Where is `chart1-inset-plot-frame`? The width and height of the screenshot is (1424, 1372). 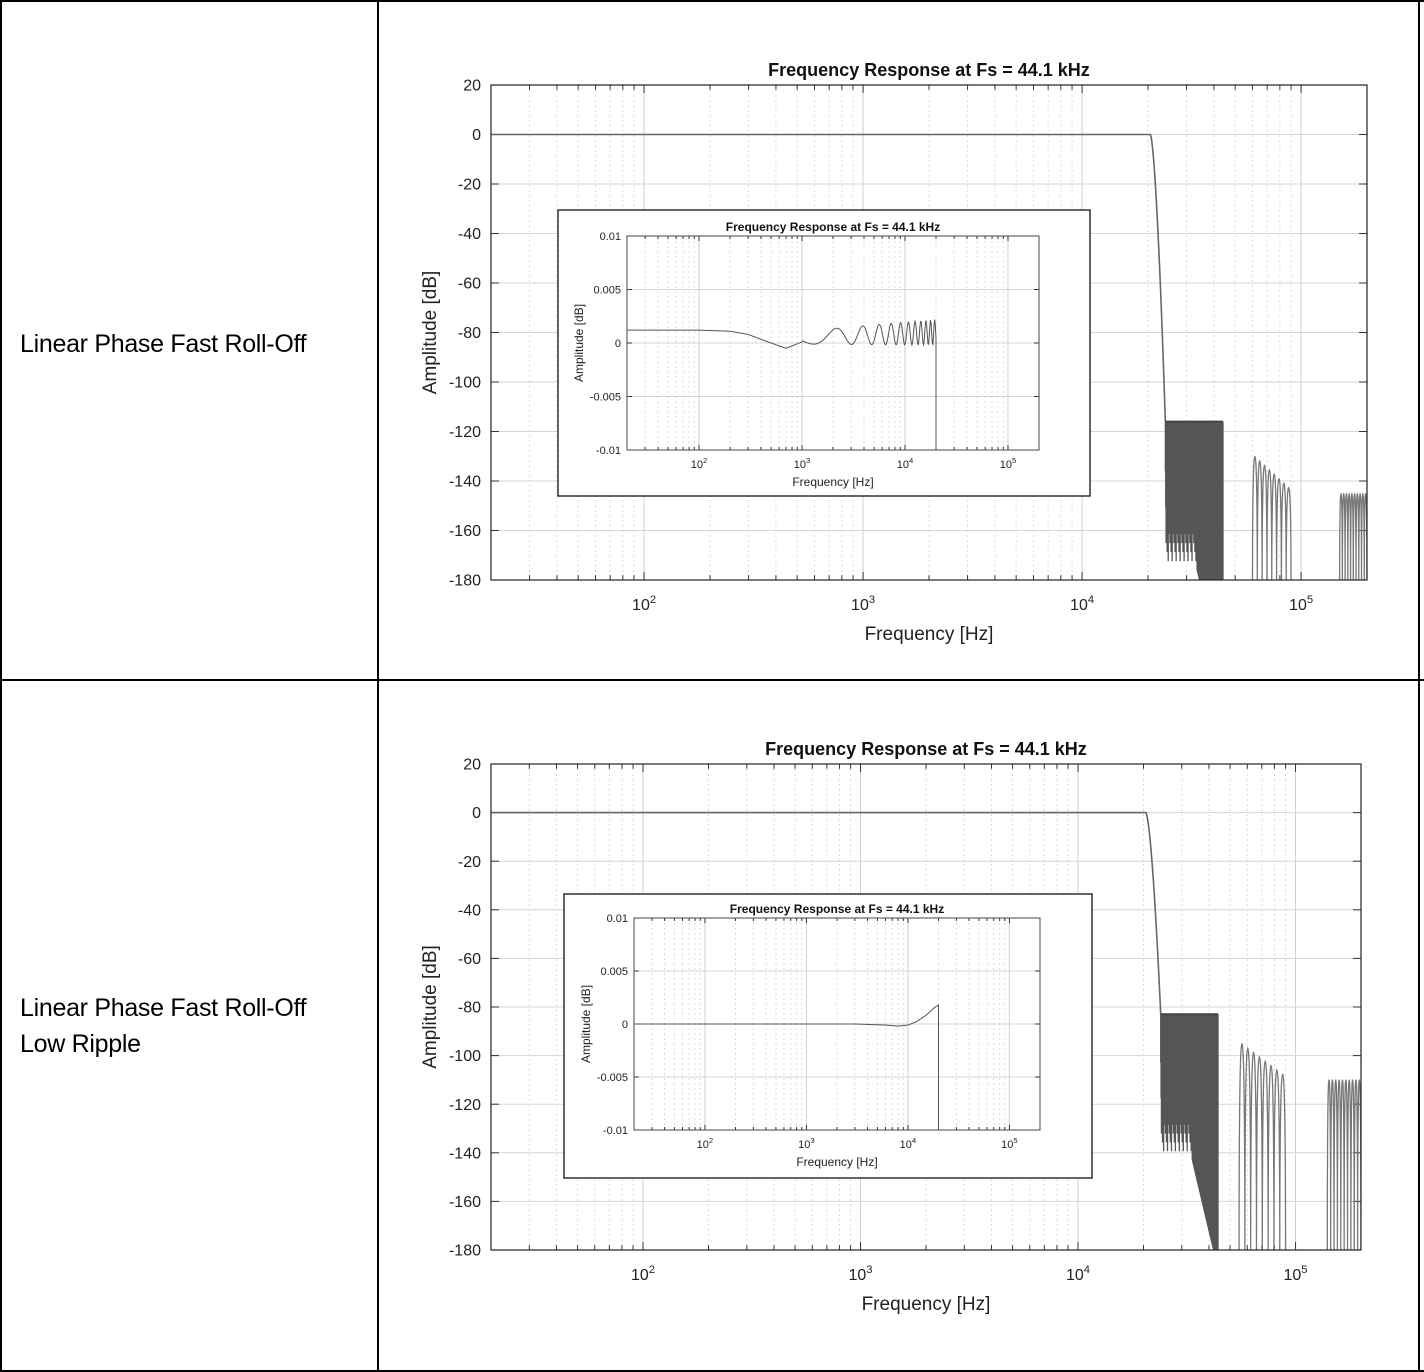 chart1-inset-plot-frame is located at coordinates (833, 343).